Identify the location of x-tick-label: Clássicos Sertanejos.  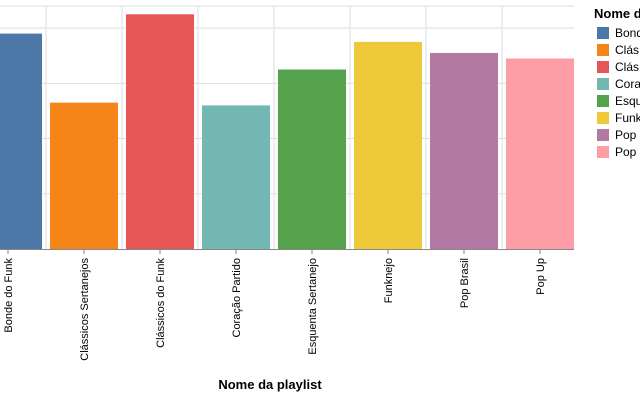
(85, 309).